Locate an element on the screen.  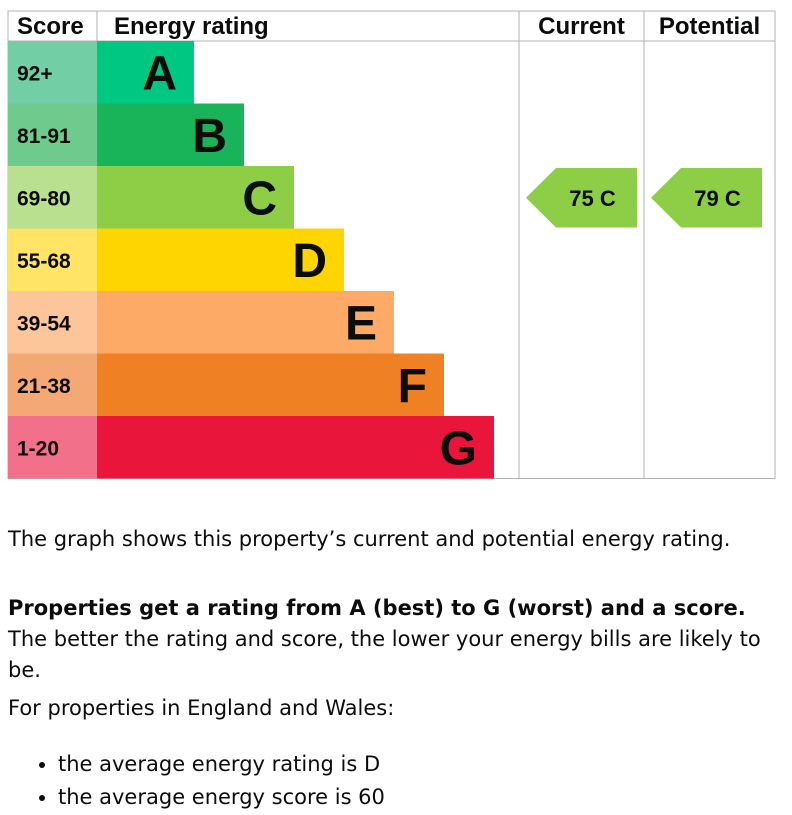
current-header: Current is located at coordinates (581, 26).